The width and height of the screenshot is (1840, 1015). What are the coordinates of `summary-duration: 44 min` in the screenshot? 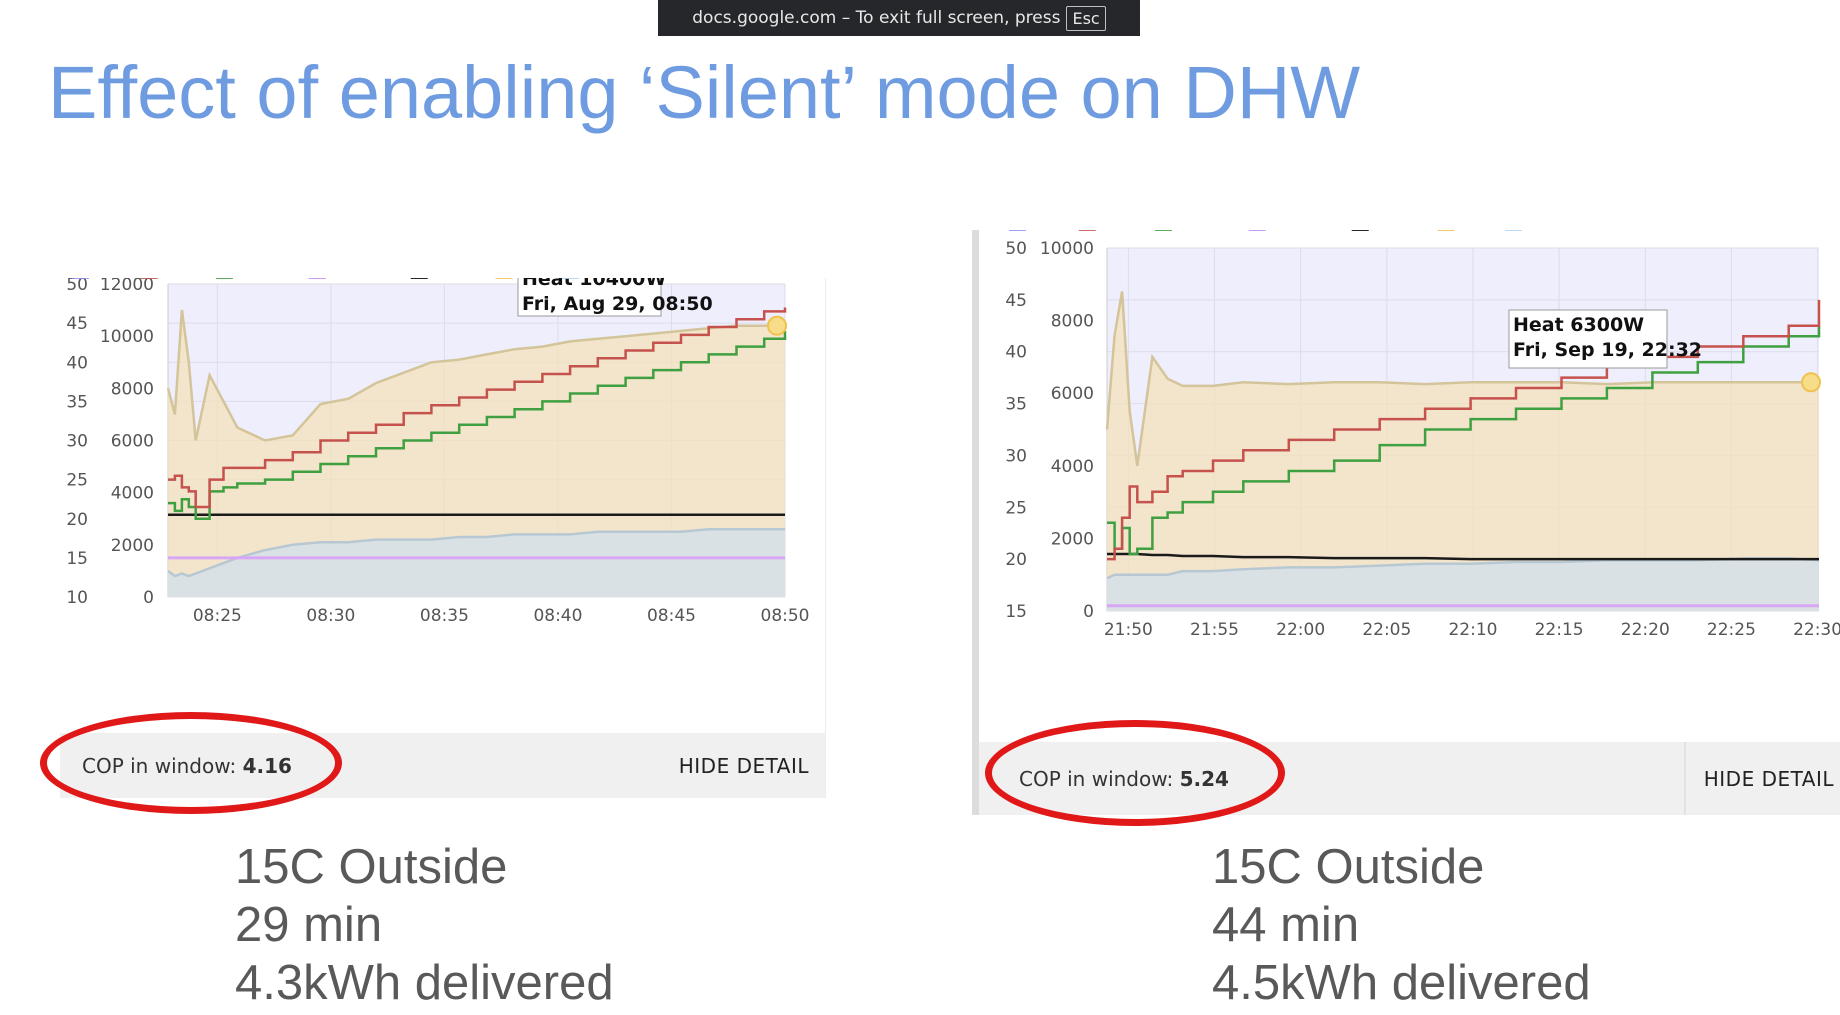 It's located at (1286, 925).